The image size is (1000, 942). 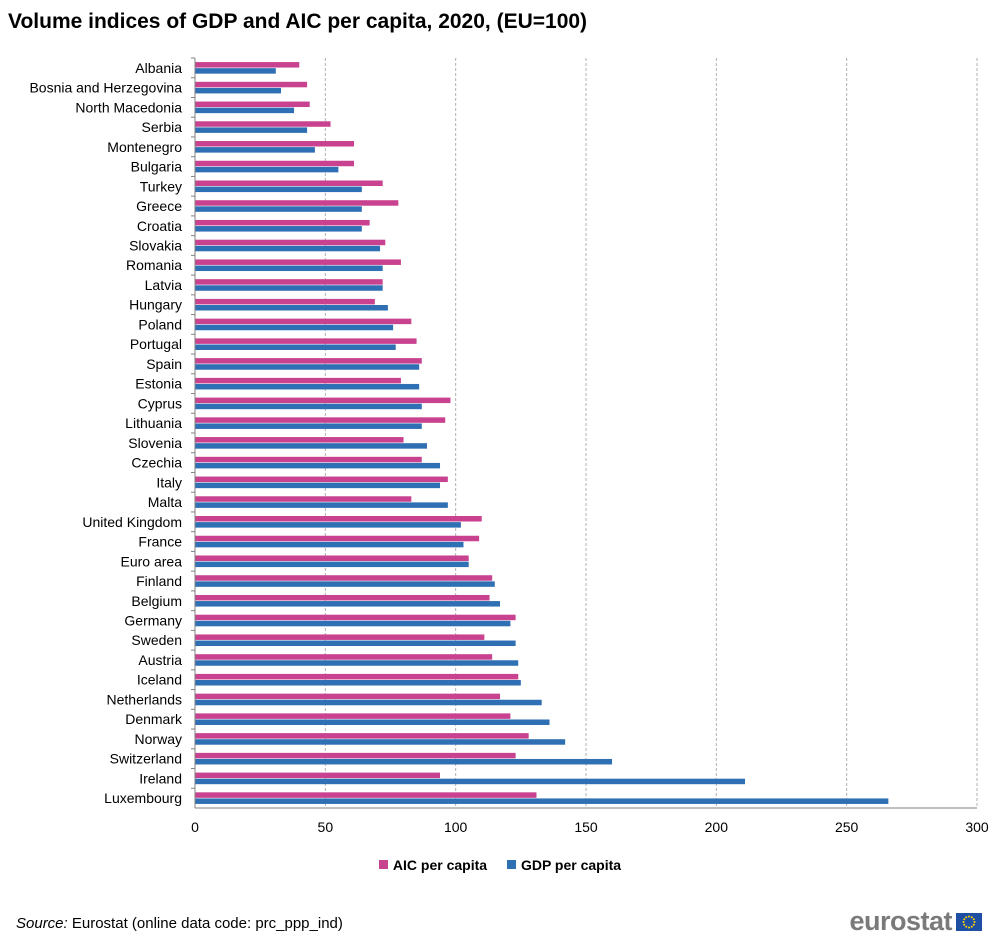 I want to click on category-label: Spain, so click(x=164, y=364).